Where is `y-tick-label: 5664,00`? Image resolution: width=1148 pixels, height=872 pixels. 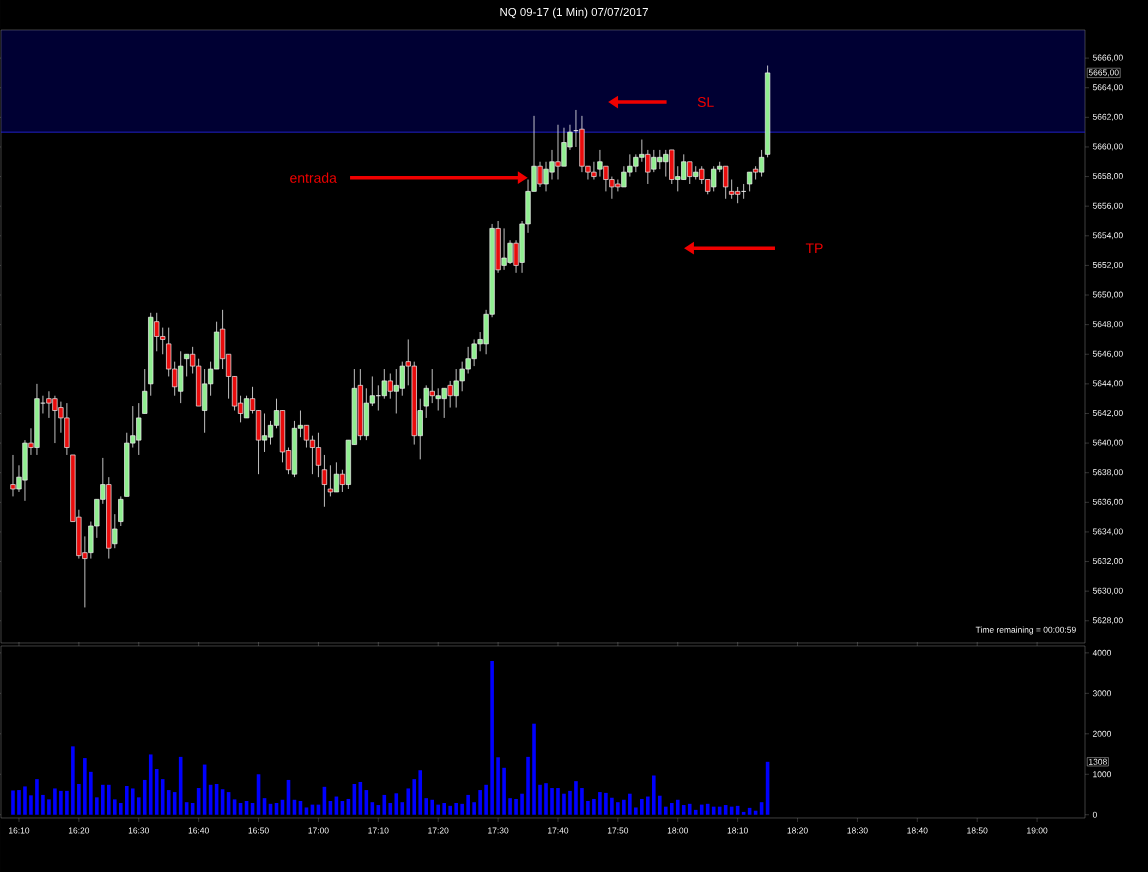 y-tick-label: 5664,00 is located at coordinates (1107, 88).